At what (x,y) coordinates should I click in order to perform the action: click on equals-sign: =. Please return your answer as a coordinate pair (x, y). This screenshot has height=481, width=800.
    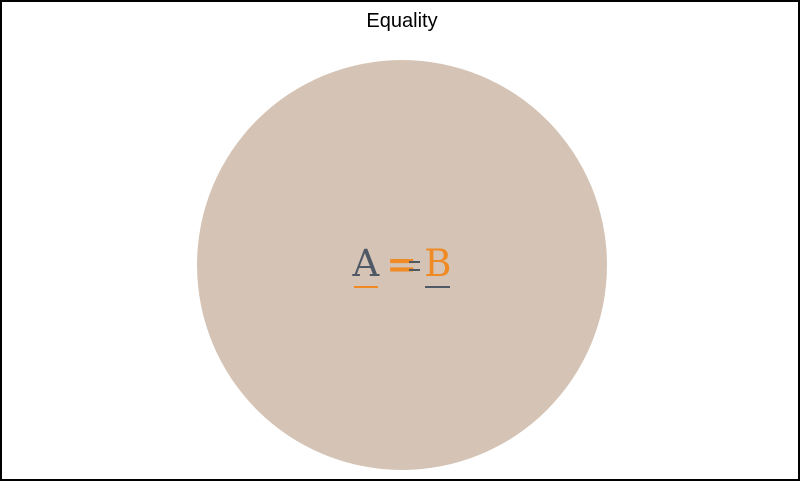
    Looking at the image, I should click on (403, 264).